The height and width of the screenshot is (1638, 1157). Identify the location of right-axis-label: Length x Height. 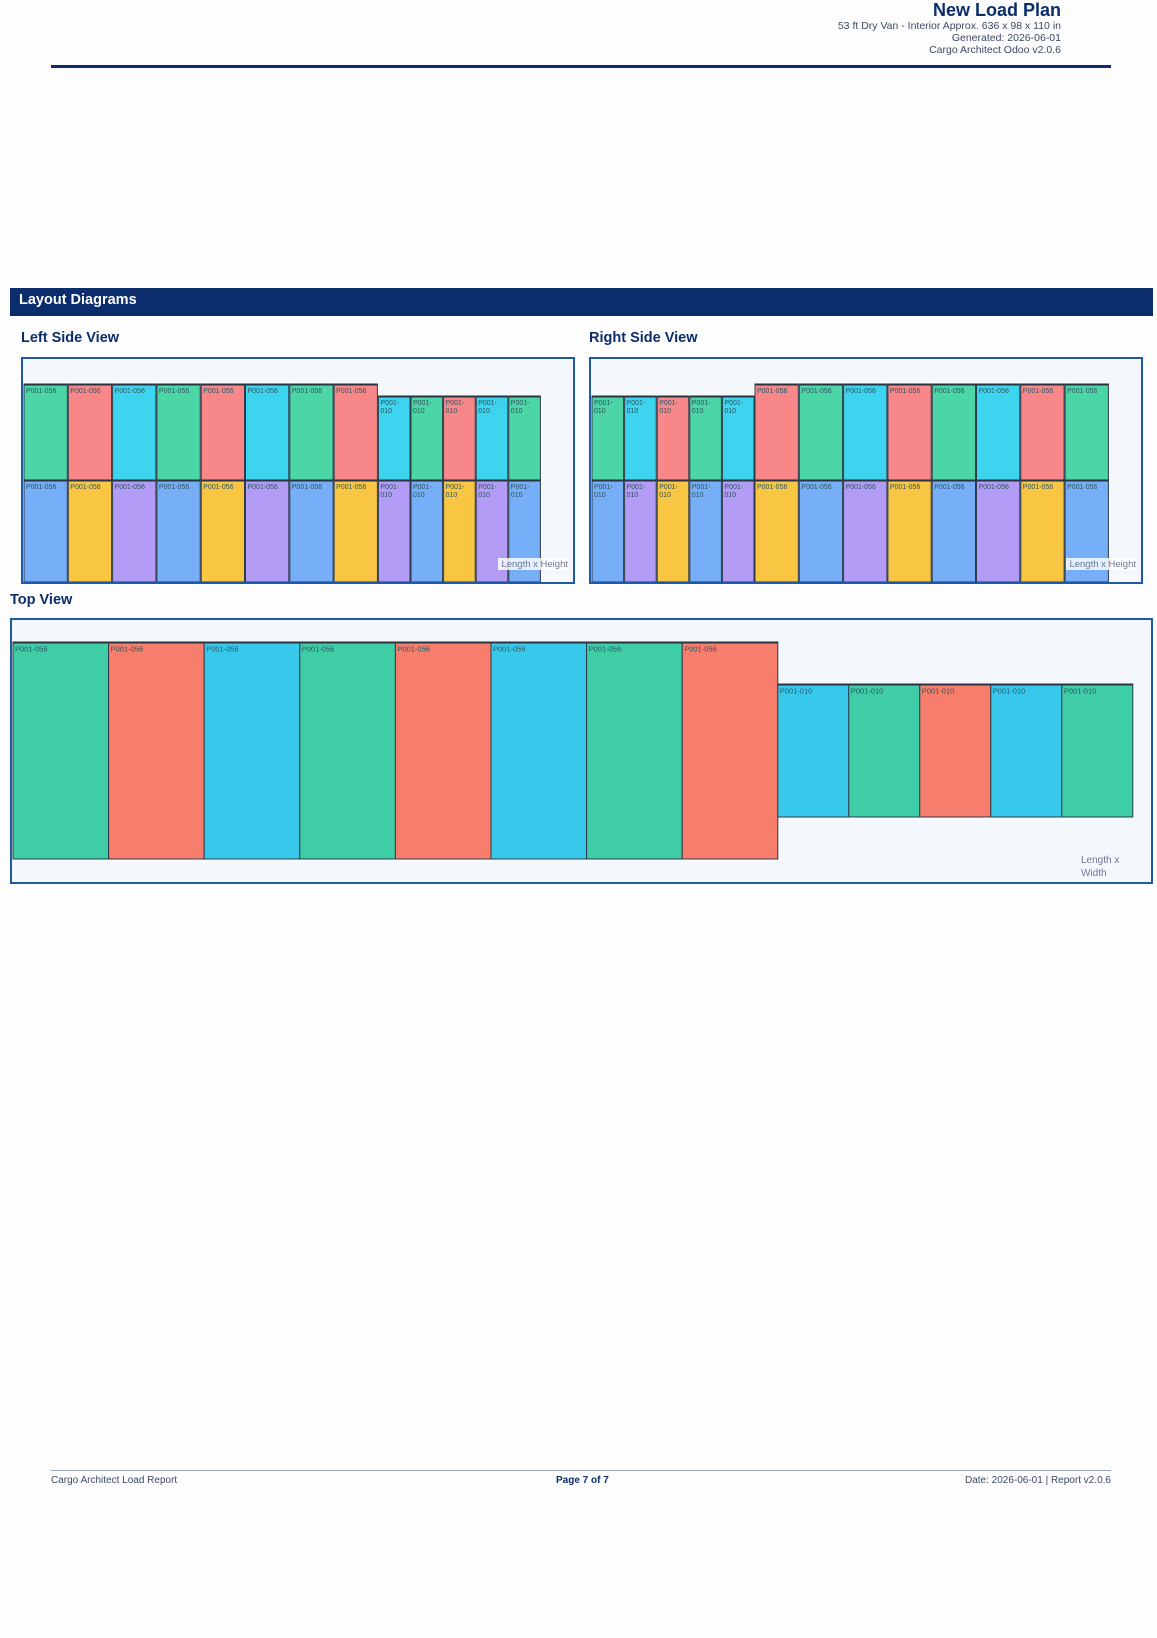
(1102, 564).